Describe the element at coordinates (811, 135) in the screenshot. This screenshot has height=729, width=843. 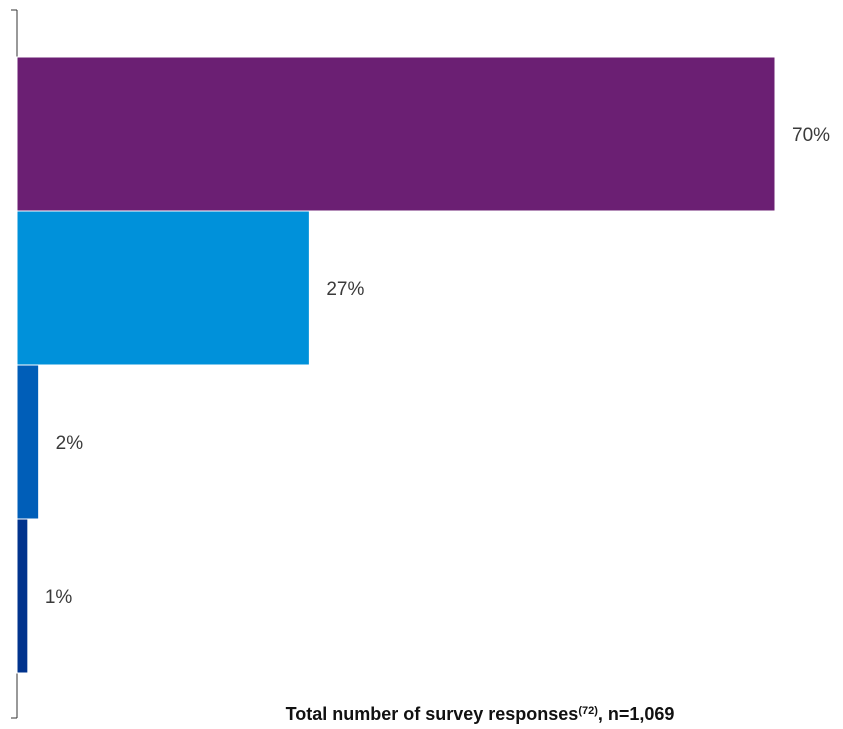
I see `data-label-1: 70%` at that location.